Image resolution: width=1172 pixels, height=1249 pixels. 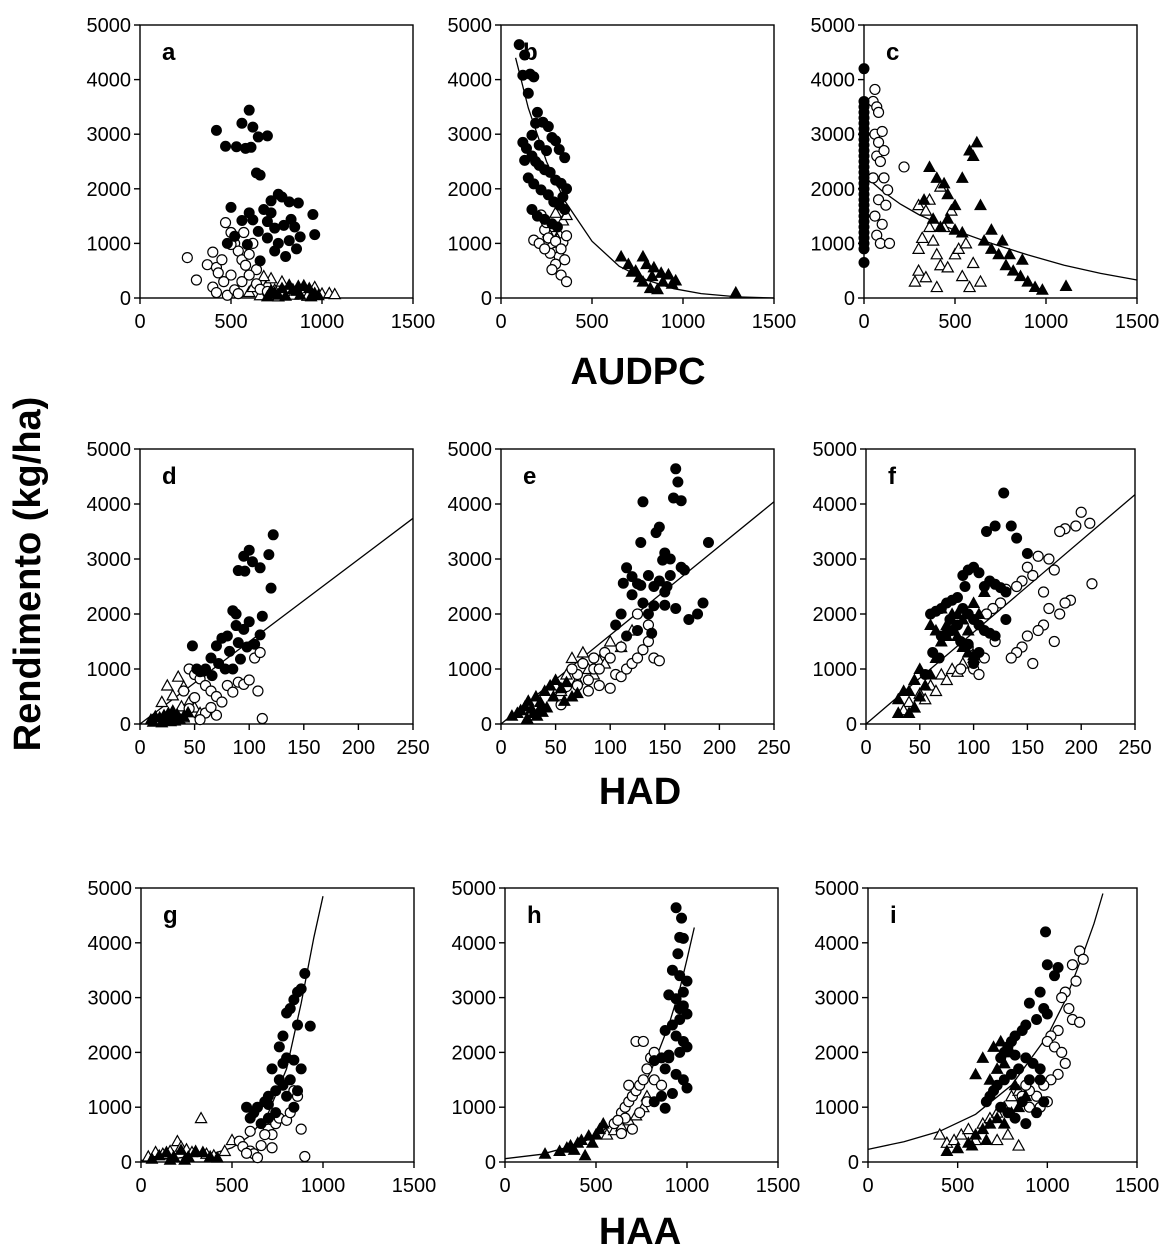 I want to click on x-tick-label: 250, so click(x=1134, y=748).